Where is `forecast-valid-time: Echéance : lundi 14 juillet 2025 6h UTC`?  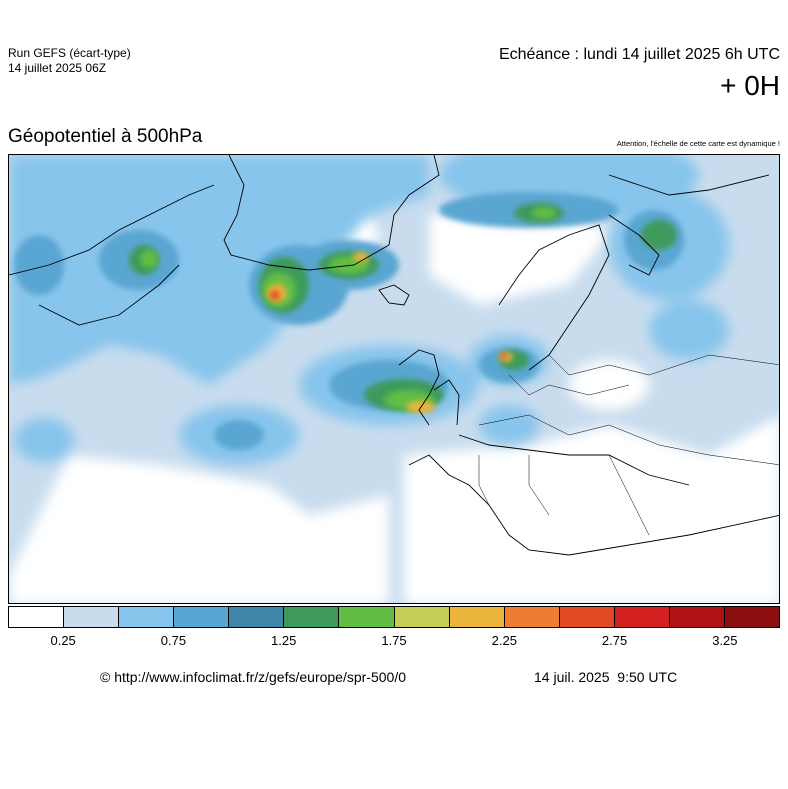 forecast-valid-time: Echéance : lundi 14 juillet 2025 6h UTC is located at coordinates (639, 54).